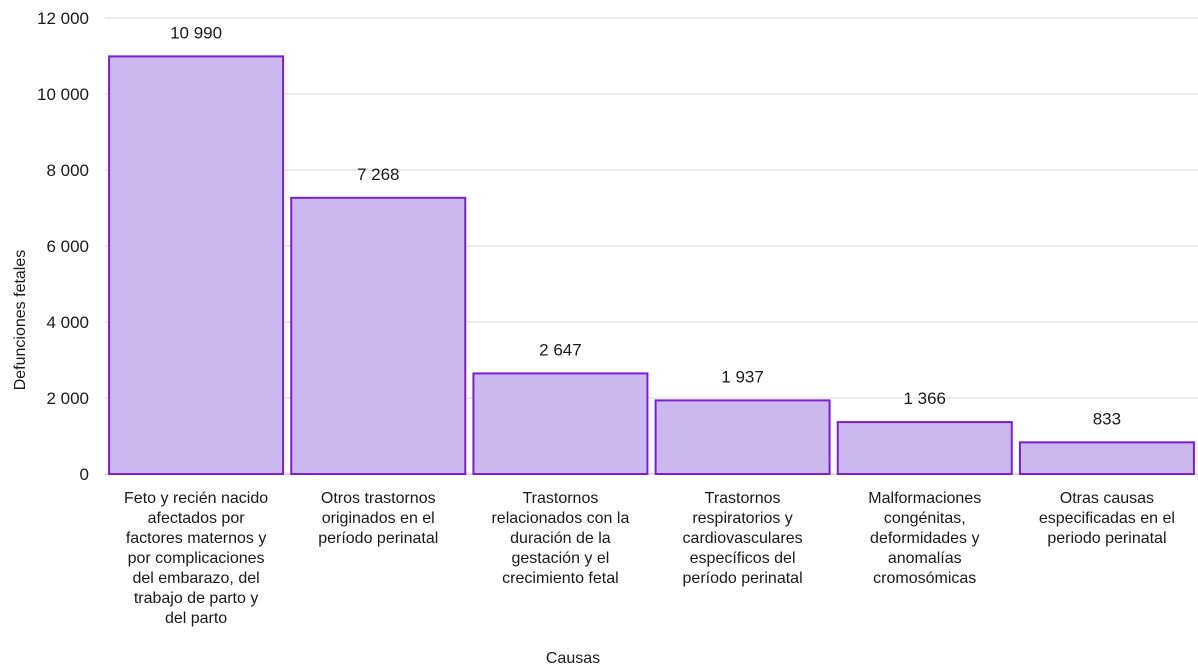  Describe the element at coordinates (560, 349) in the screenshot. I see `data-label: 2 647` at that location.